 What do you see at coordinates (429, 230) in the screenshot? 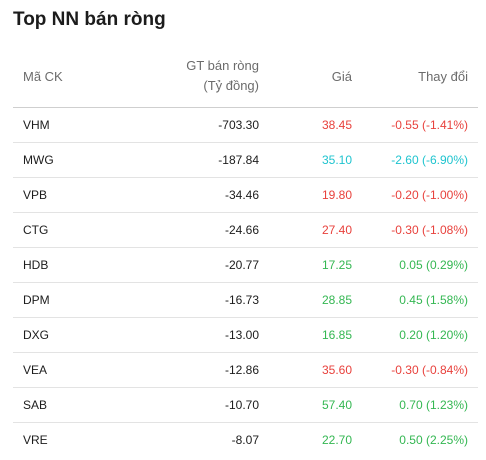
I see `price-change: -0.30 (-1.08%)` at bounding box center [429, 230].